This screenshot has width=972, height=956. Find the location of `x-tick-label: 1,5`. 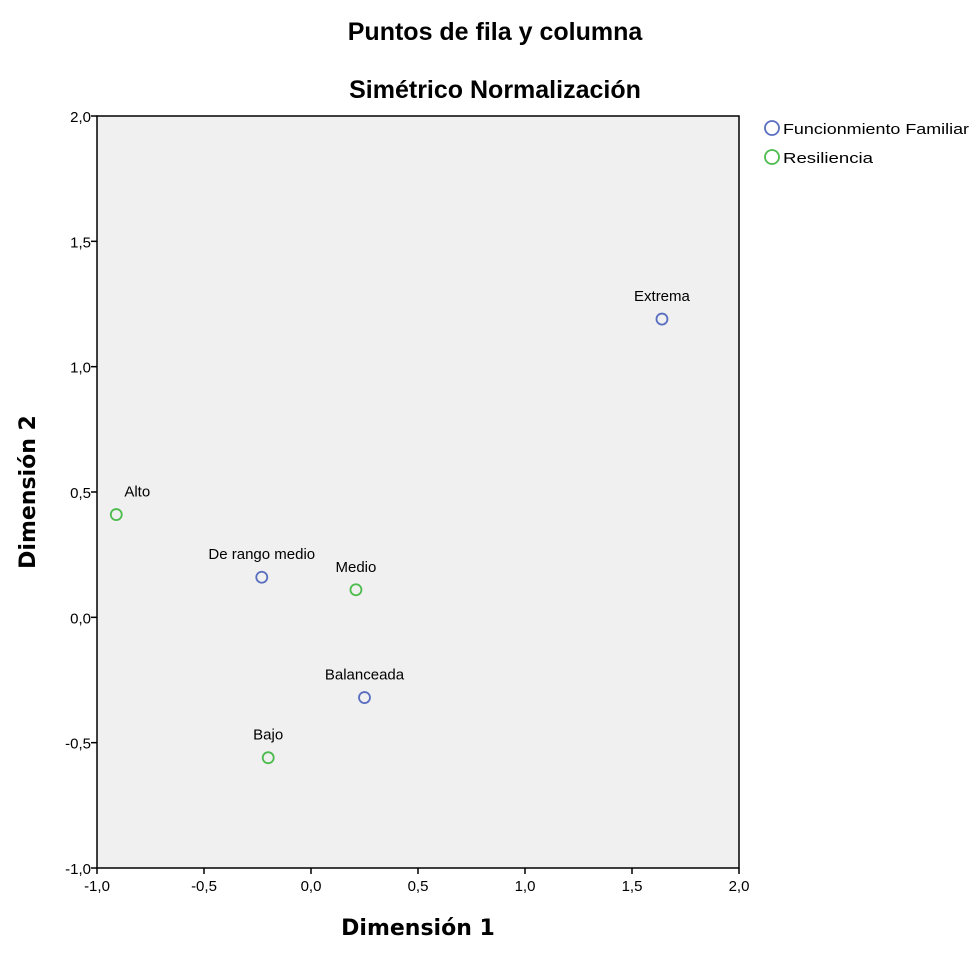

x-tick-label: 1,5 is located at coordinates (632, 886).